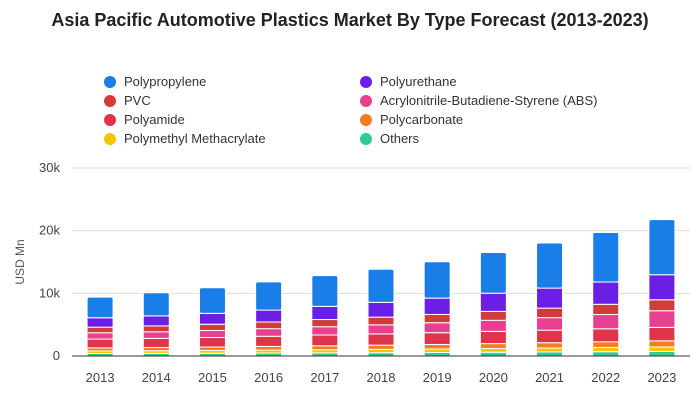 The width and height of the screenshot is (700, 400). Describe the element at coordinates (195, 138) in the screenshot. I see `legend-label: Polymethyl Methacrylate` at that location.